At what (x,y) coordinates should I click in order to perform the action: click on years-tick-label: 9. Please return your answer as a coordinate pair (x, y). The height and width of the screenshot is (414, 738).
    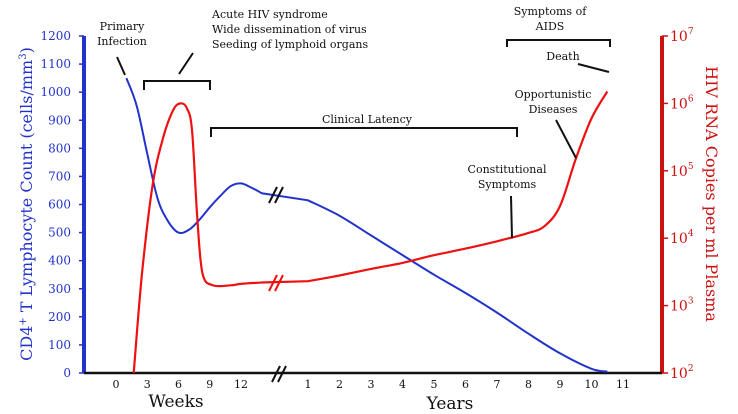
    Looking at the image, I should click on (560, 384).